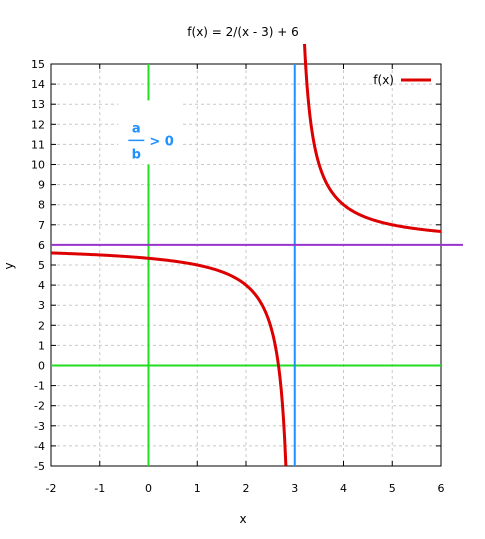  Describe the element at coordinates (441, 488) in the screenshot. I see `x-tick-label: 6` at that location.